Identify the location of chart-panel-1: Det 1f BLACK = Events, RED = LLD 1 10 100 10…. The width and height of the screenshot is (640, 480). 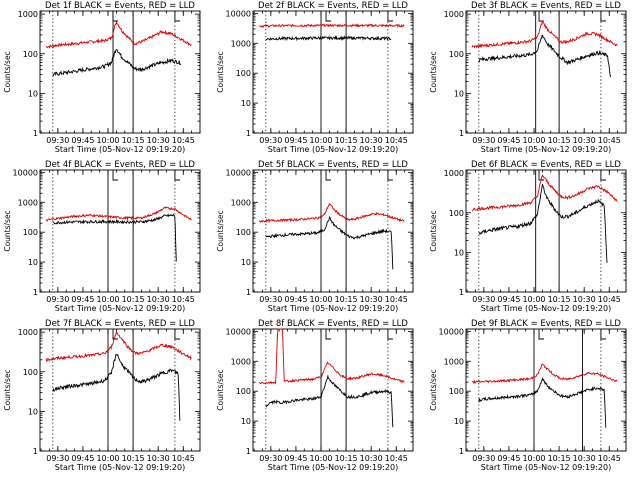
(102, 77).